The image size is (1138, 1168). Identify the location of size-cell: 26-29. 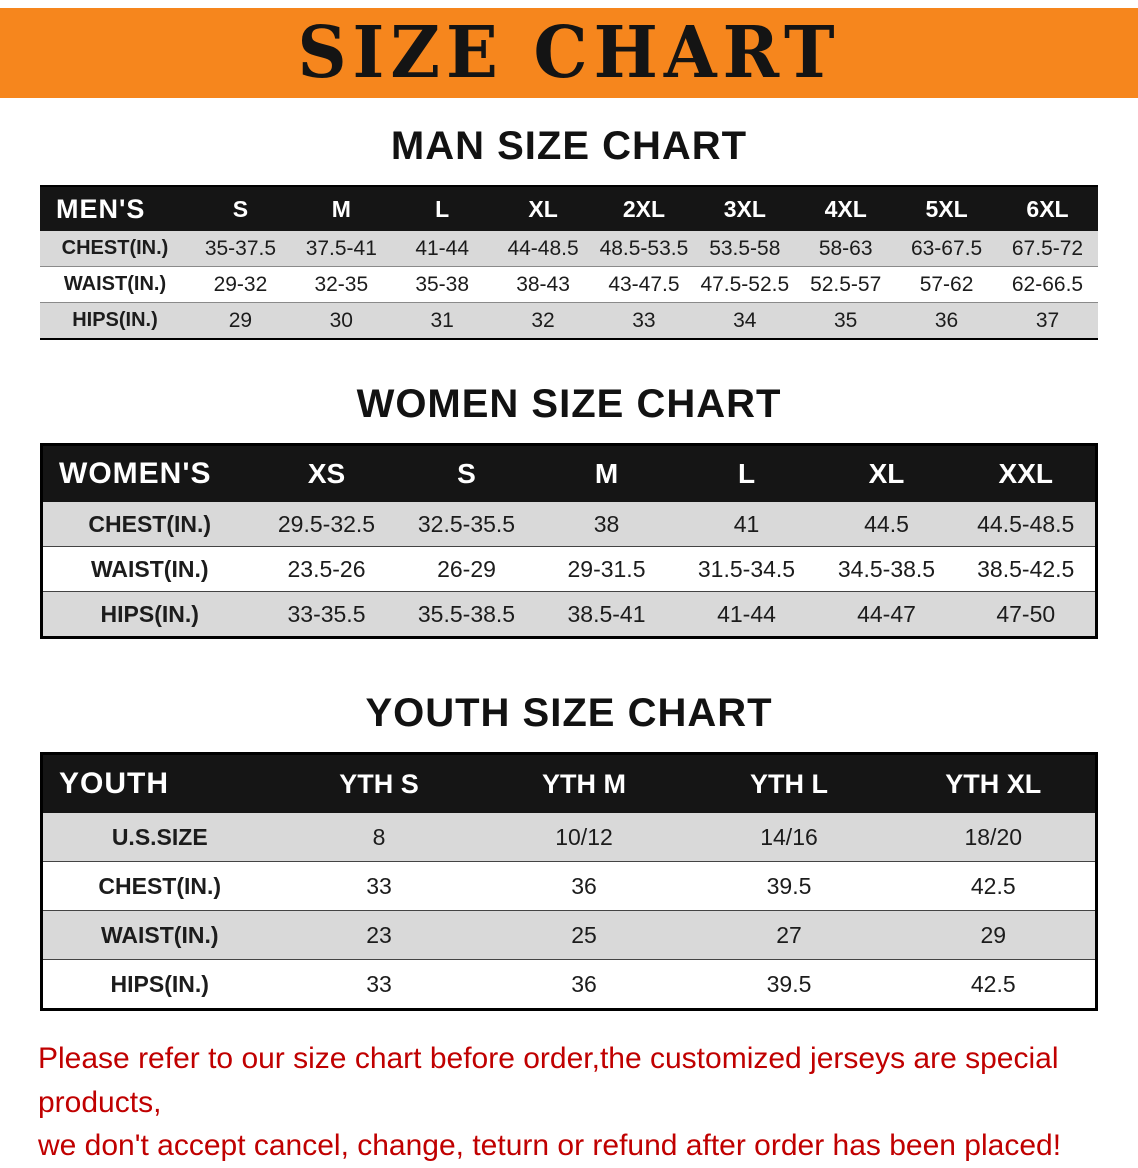
(466, 569).